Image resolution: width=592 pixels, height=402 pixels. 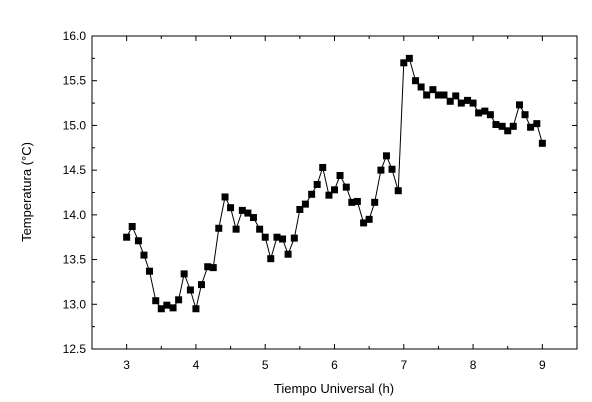 I want to click on x-tick-label: 5, so click(x=265, y=365).